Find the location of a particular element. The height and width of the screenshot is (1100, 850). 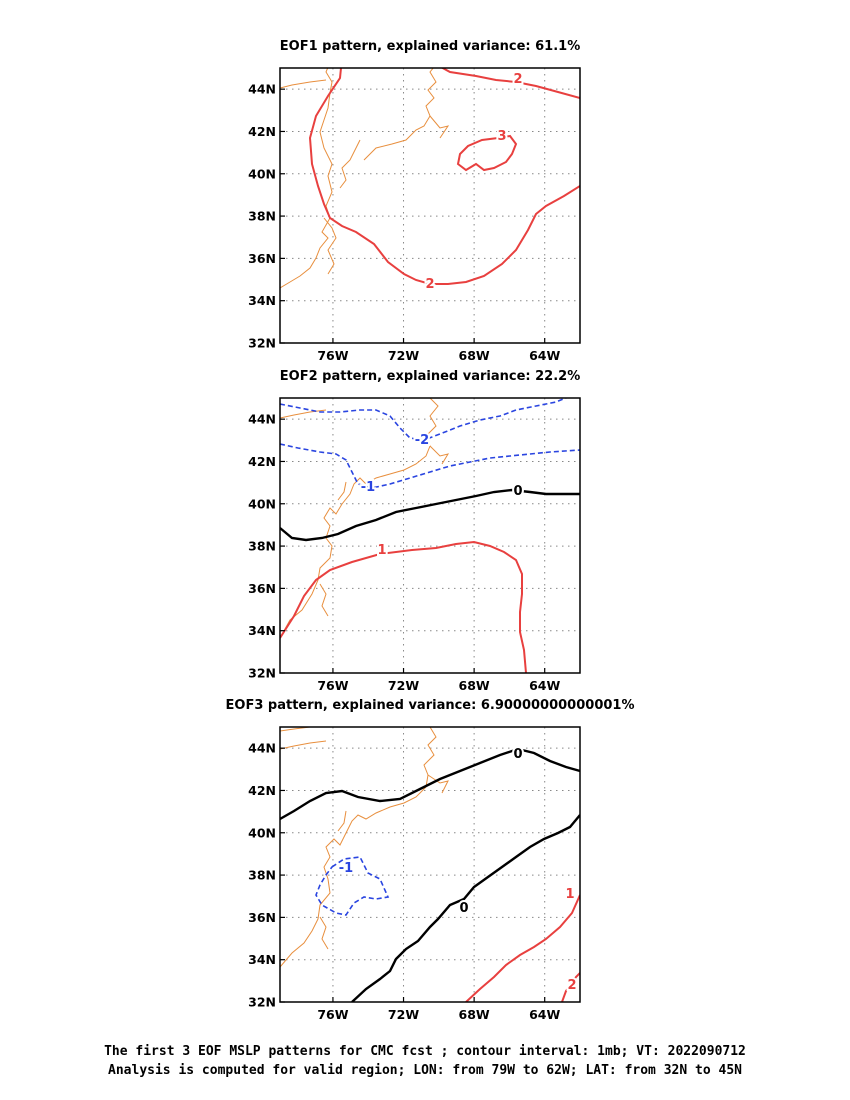

contours: 2 3 2 is located at coordinates (444, 181).